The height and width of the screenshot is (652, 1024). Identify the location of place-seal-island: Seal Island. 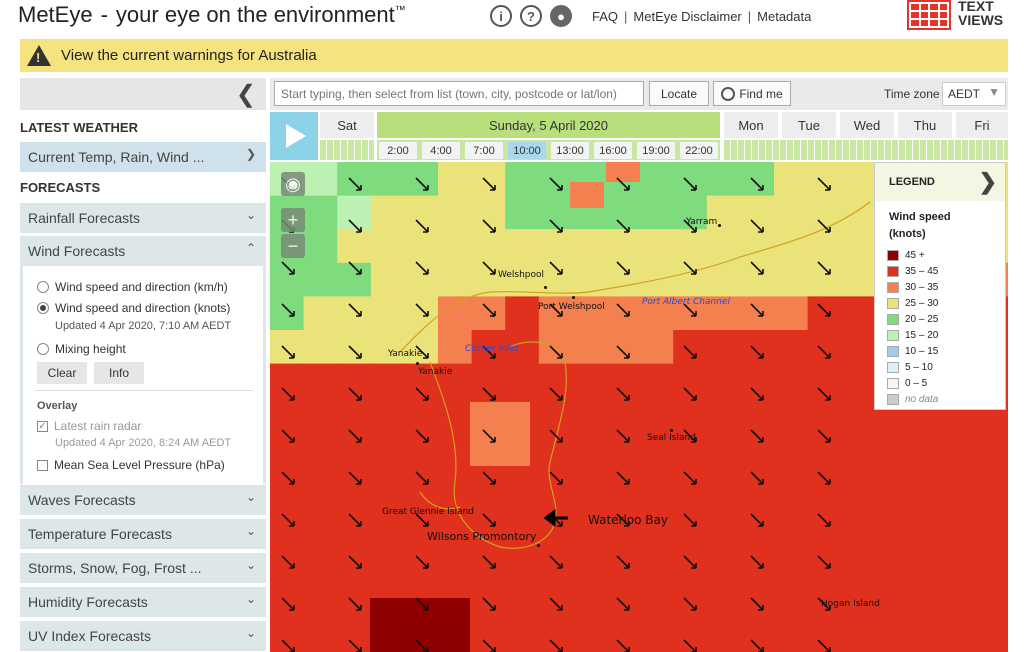
(671, 438).